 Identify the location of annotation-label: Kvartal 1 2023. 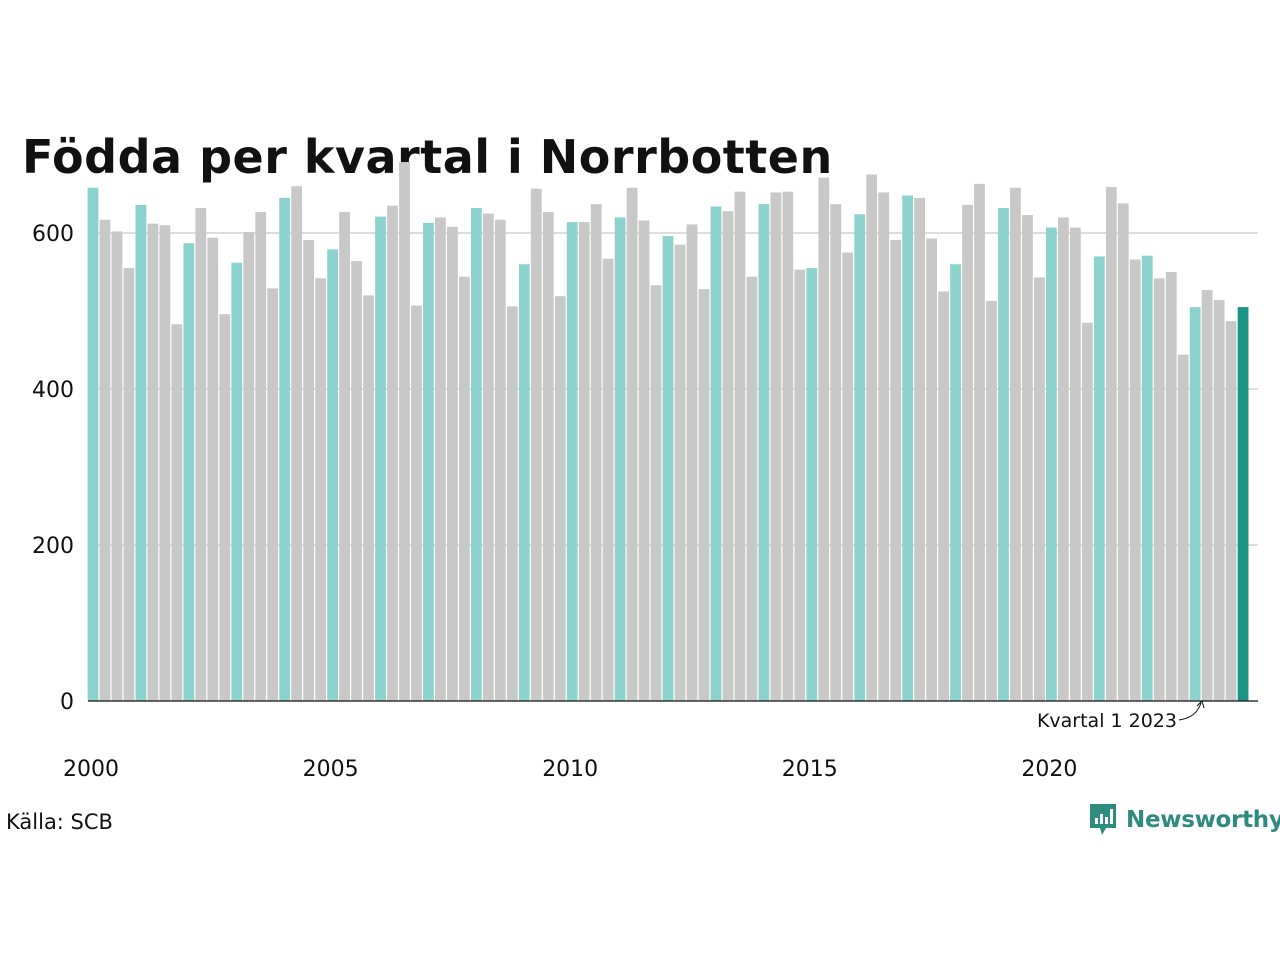
(1107, 721).